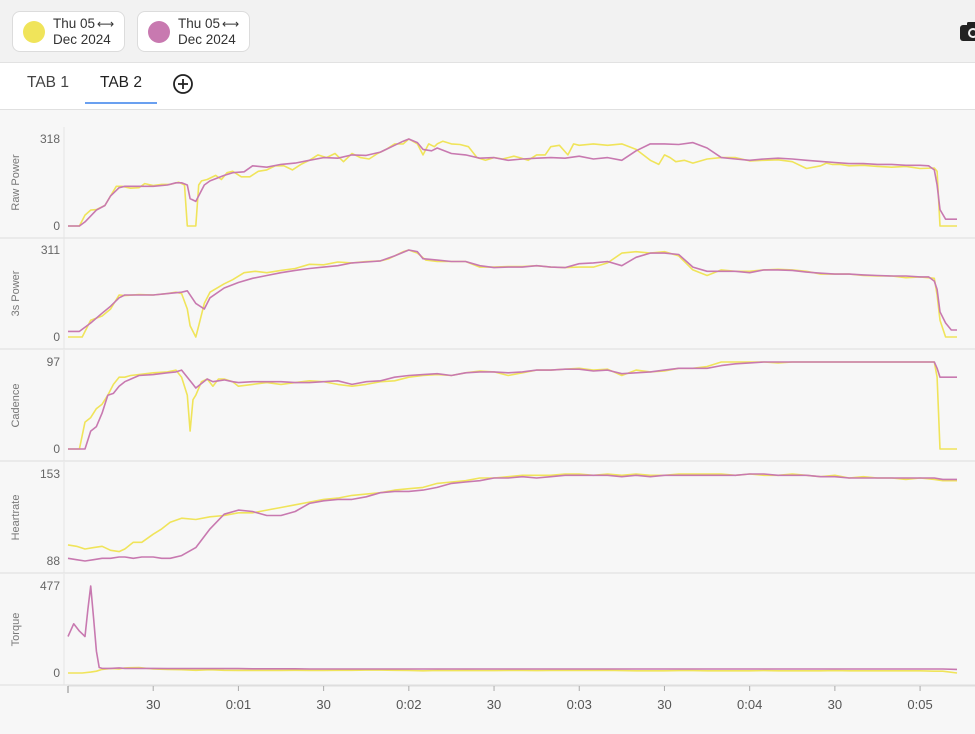 Image resolution: width=975 pixels, height=734 pixels. Describe the element at coordinates (54, 561) in the screenshot. I see `y-tick-min: 88` at that location.